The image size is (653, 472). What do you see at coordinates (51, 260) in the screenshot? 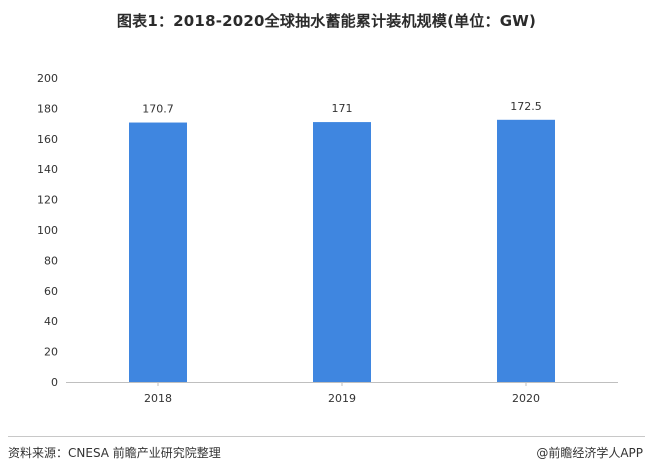
I see `y-tick-label: 80` at bounding box center [51, 260].